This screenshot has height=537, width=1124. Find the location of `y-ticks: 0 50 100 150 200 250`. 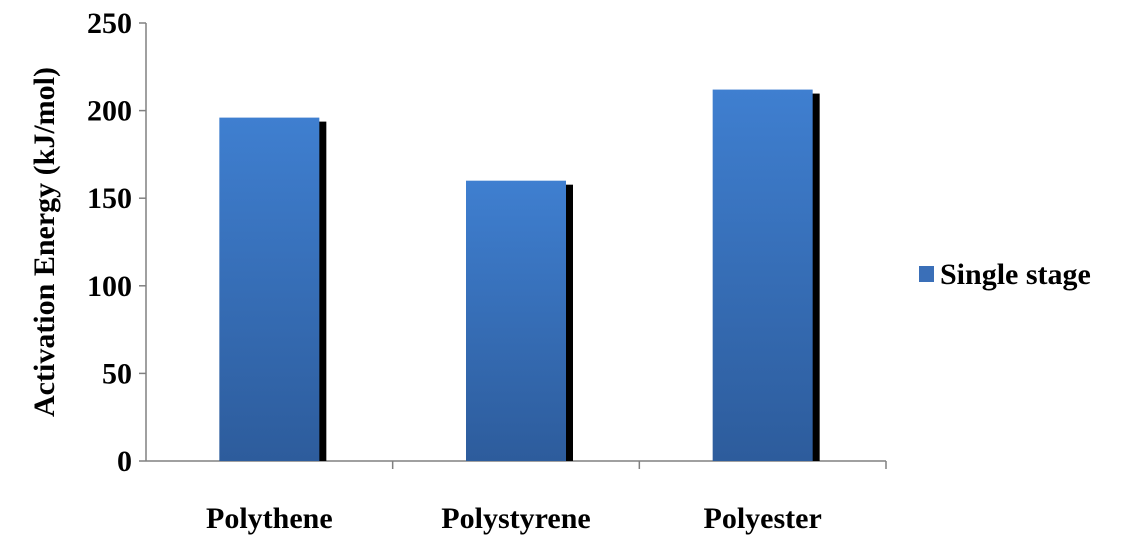

y-ticks: 0 50 100 150 200 250 is located at coordinates (116, 242).